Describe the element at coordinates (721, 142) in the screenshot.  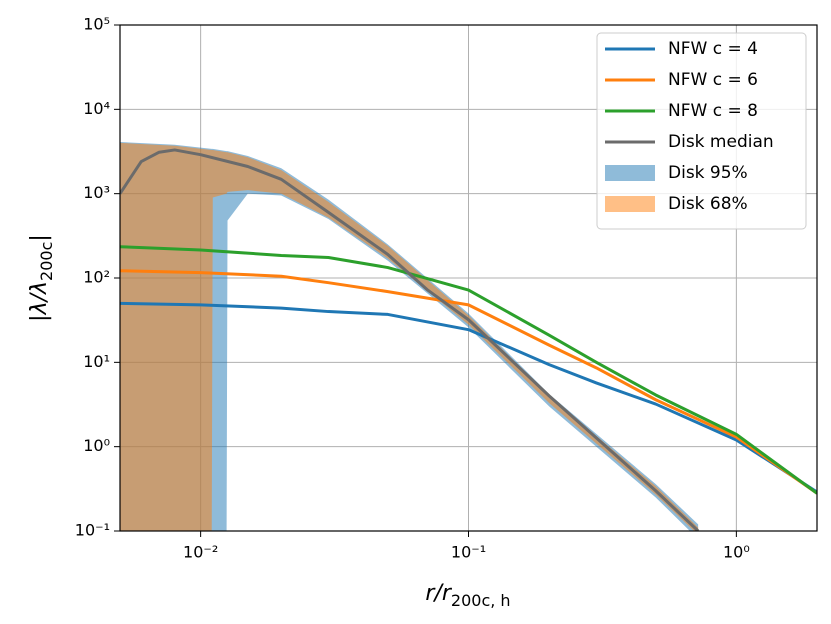
I see `legend-label: Disk median` at that location.